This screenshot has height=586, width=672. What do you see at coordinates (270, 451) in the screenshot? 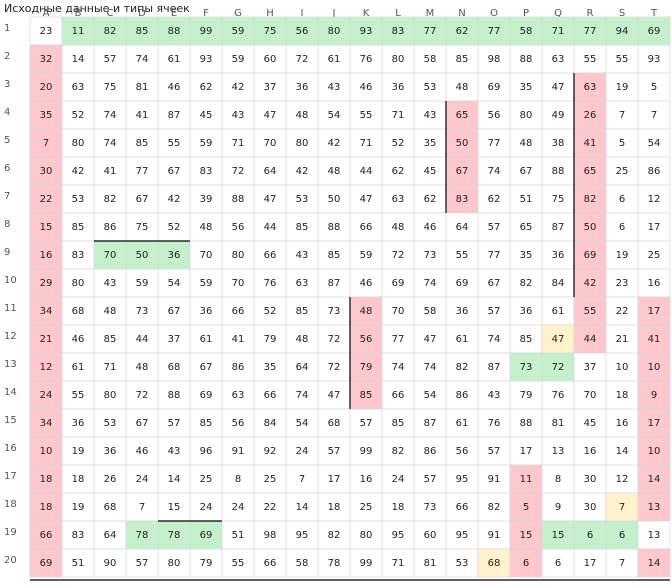
I see `cell-value: 92` at bounding box center [270, 451].